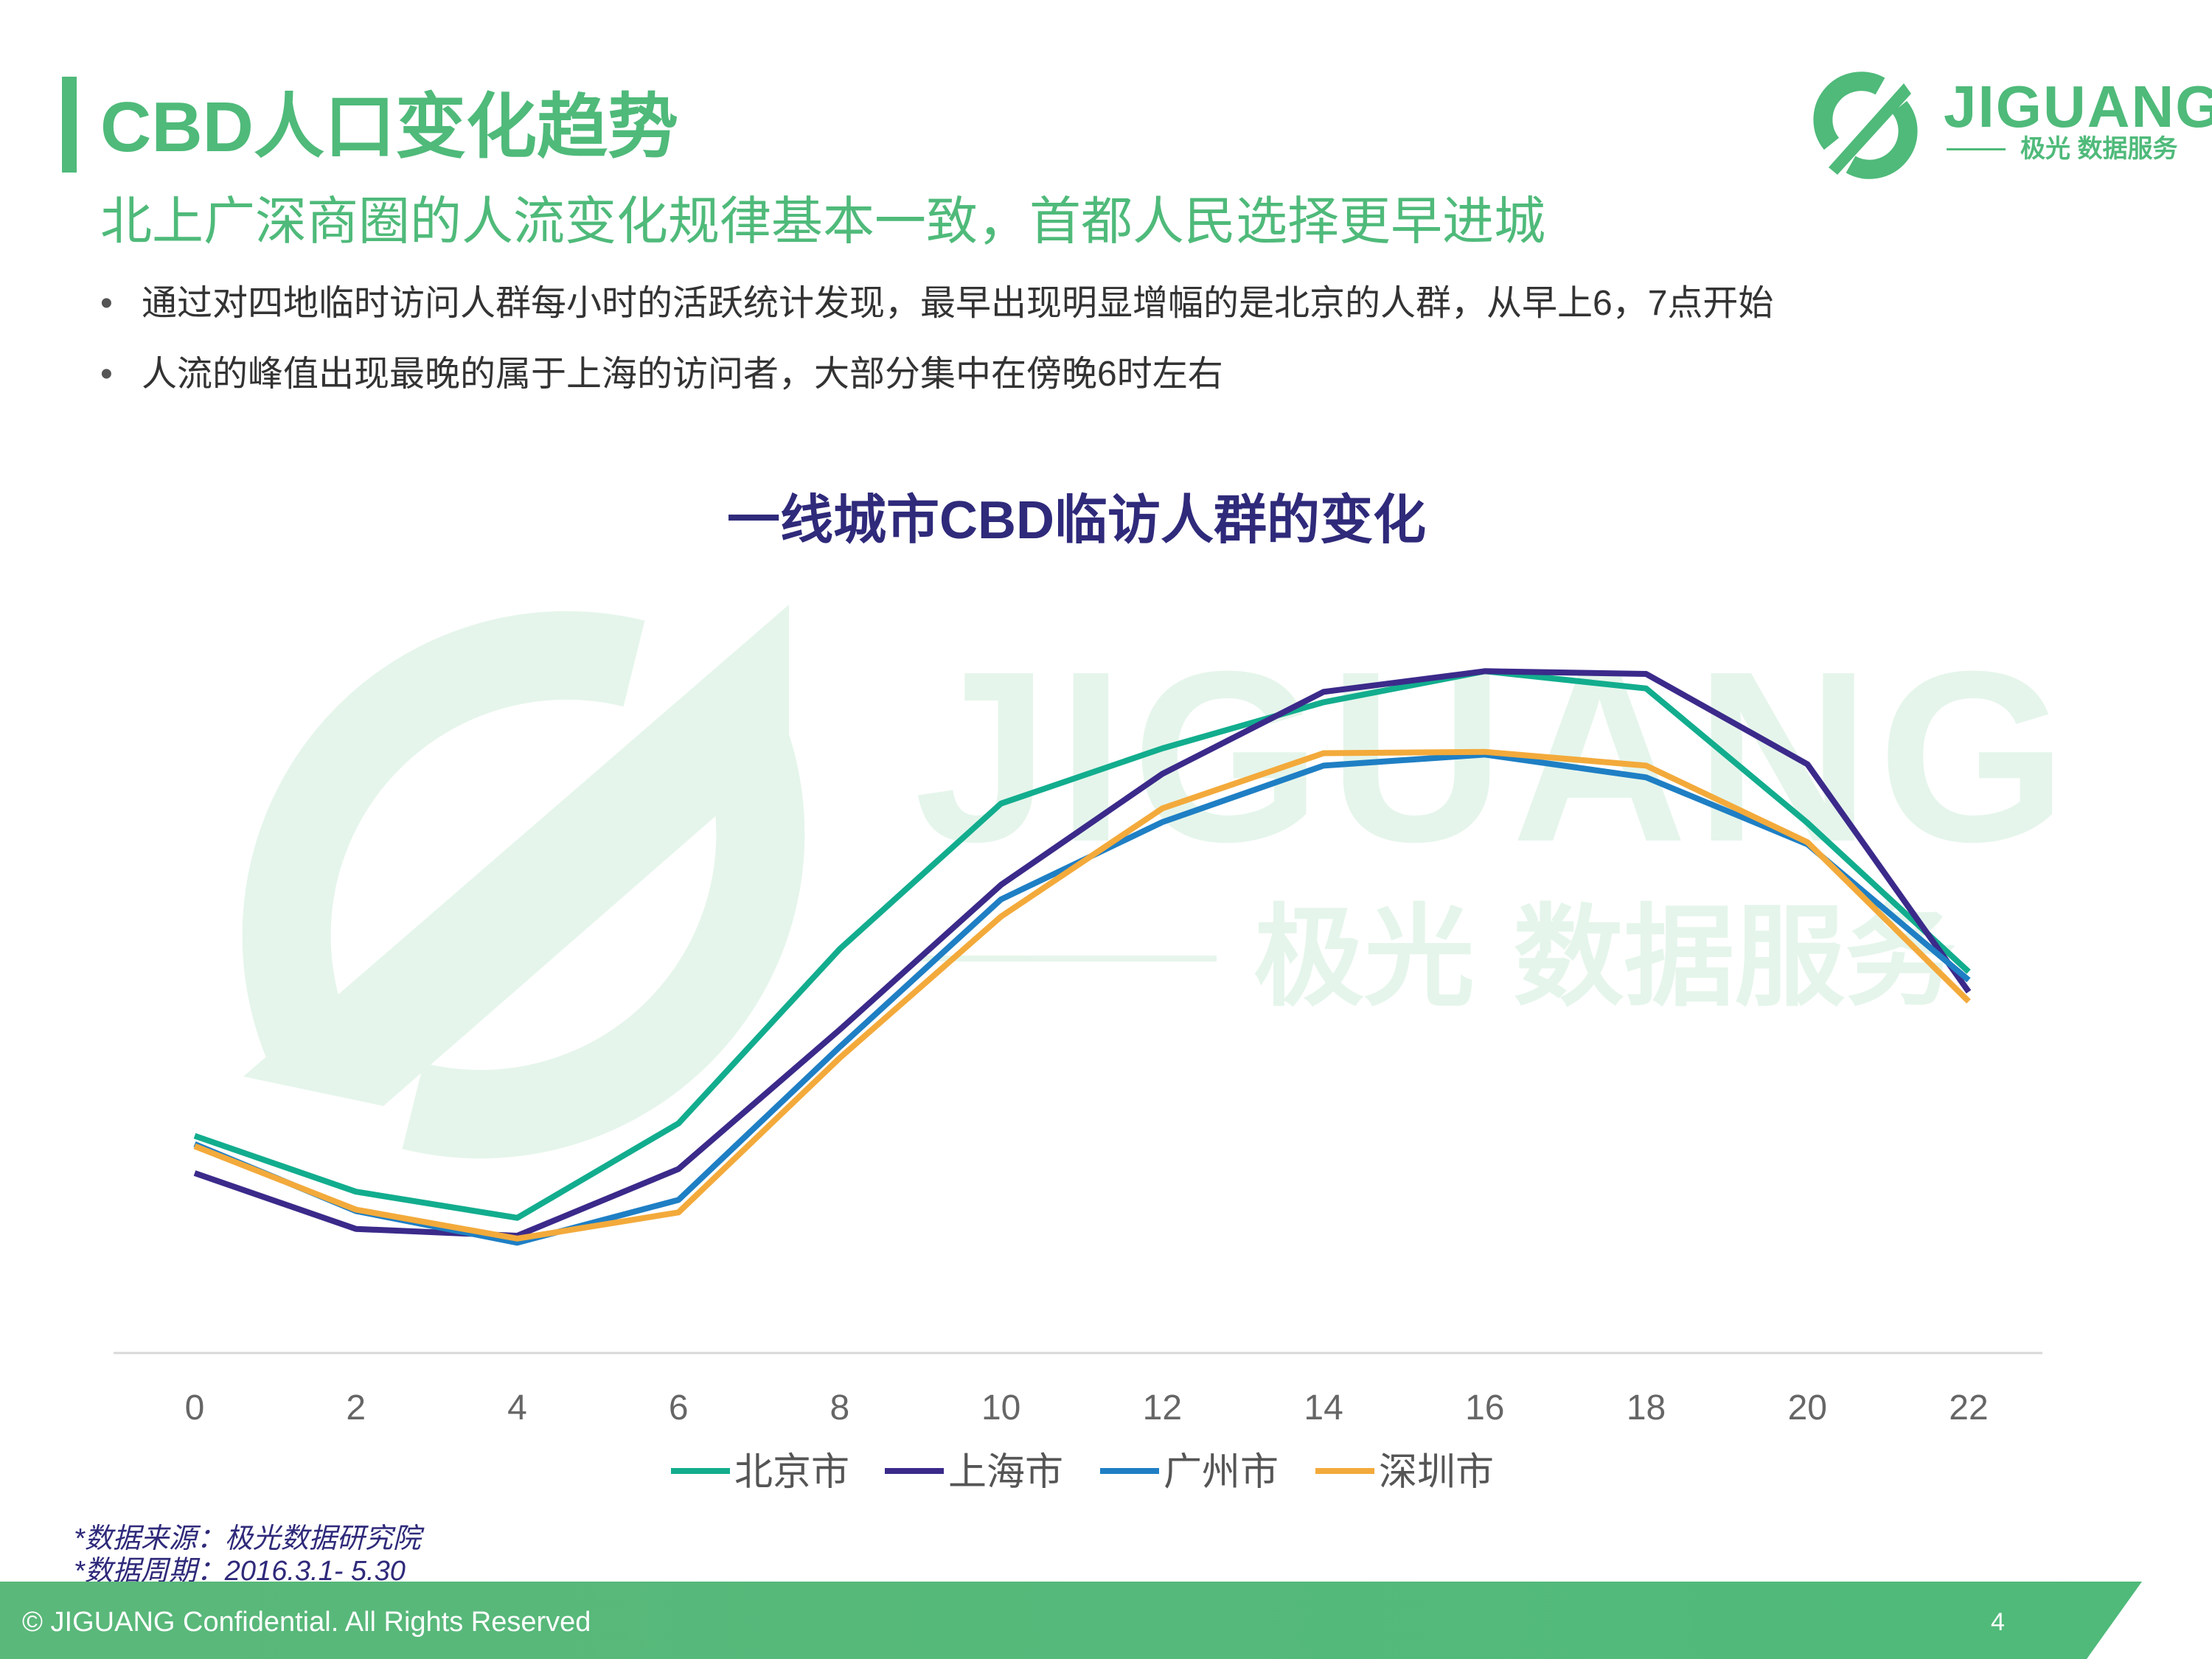 The height and width of the screenshot is (1659, 2212). I want to click on jiguang-logo-icon, so click(1865, 125).